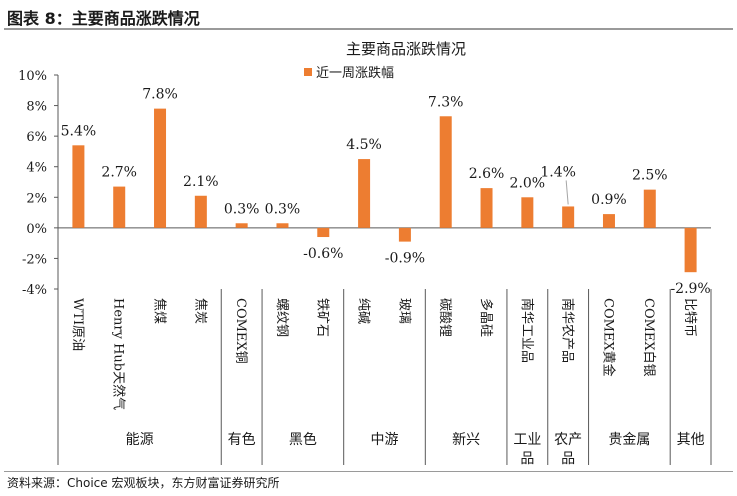 Image resolution: width=737 pixels, height=496 pixels. What do you see at coordinates (199, 311) in the screenshot?
I see `category-label: 焦炭` at bounding box center [199, 311].